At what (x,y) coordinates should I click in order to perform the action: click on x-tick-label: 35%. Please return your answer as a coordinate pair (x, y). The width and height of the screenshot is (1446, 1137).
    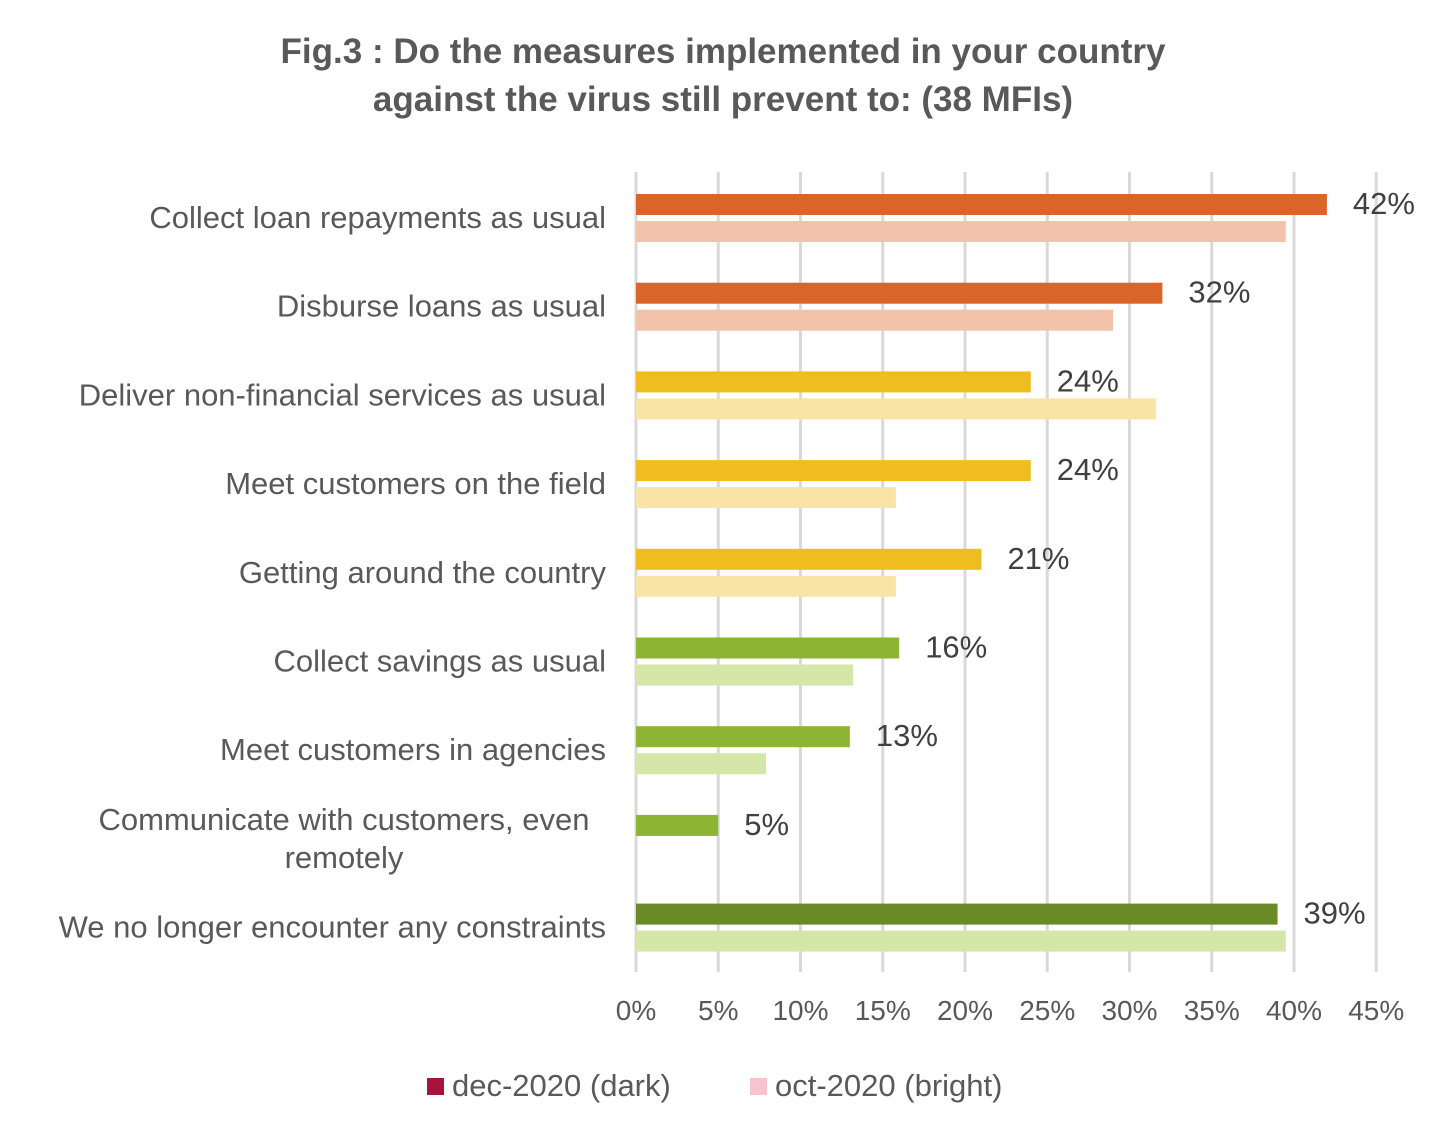
    Looking at the image, I should click on (1212, 1010).